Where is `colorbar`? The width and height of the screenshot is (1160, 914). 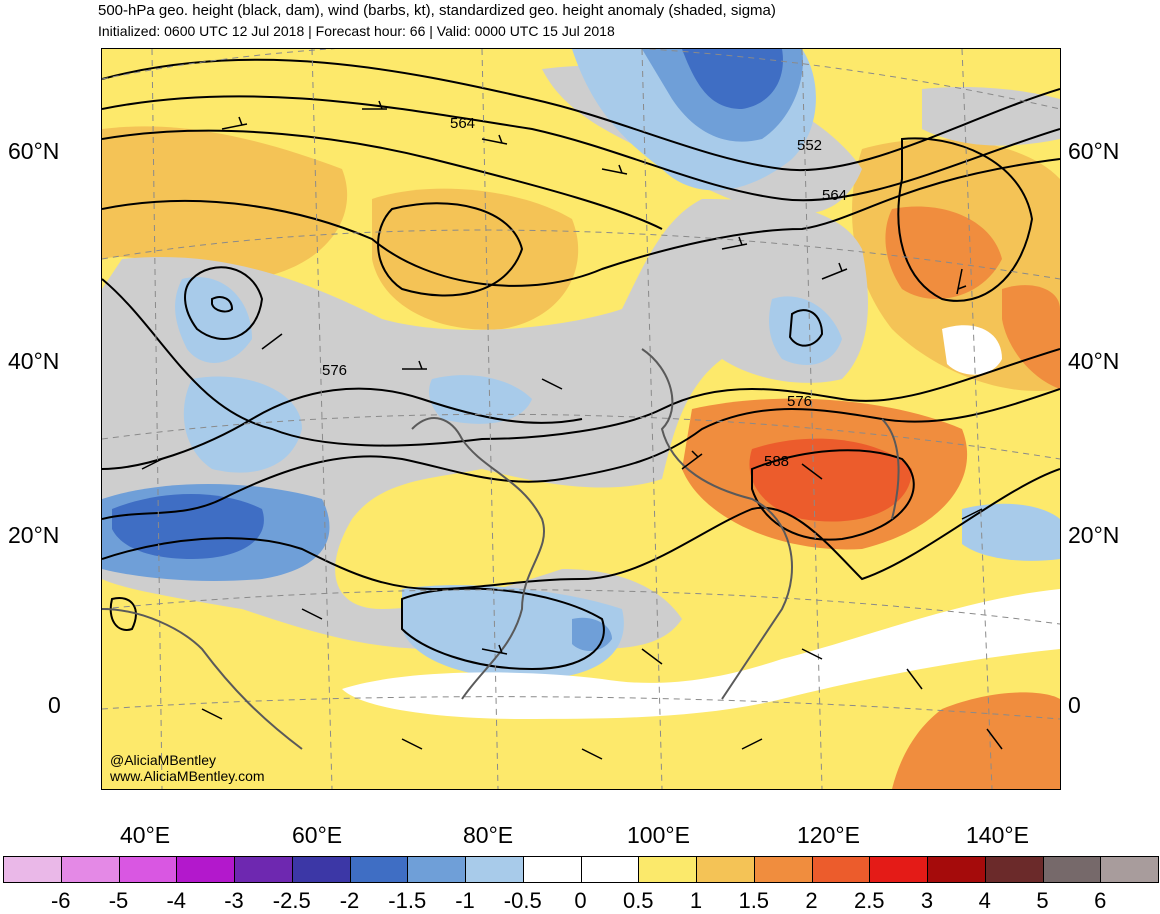 colorbar is located at coordinates (581, 870).